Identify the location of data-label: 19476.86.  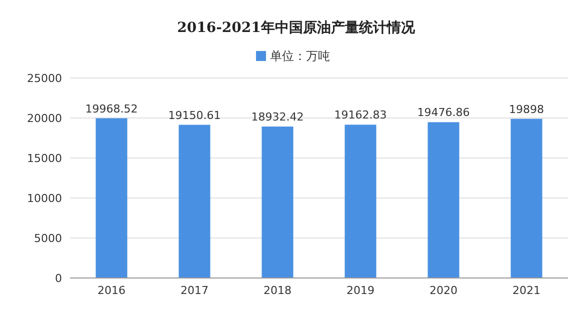
(443, 113).